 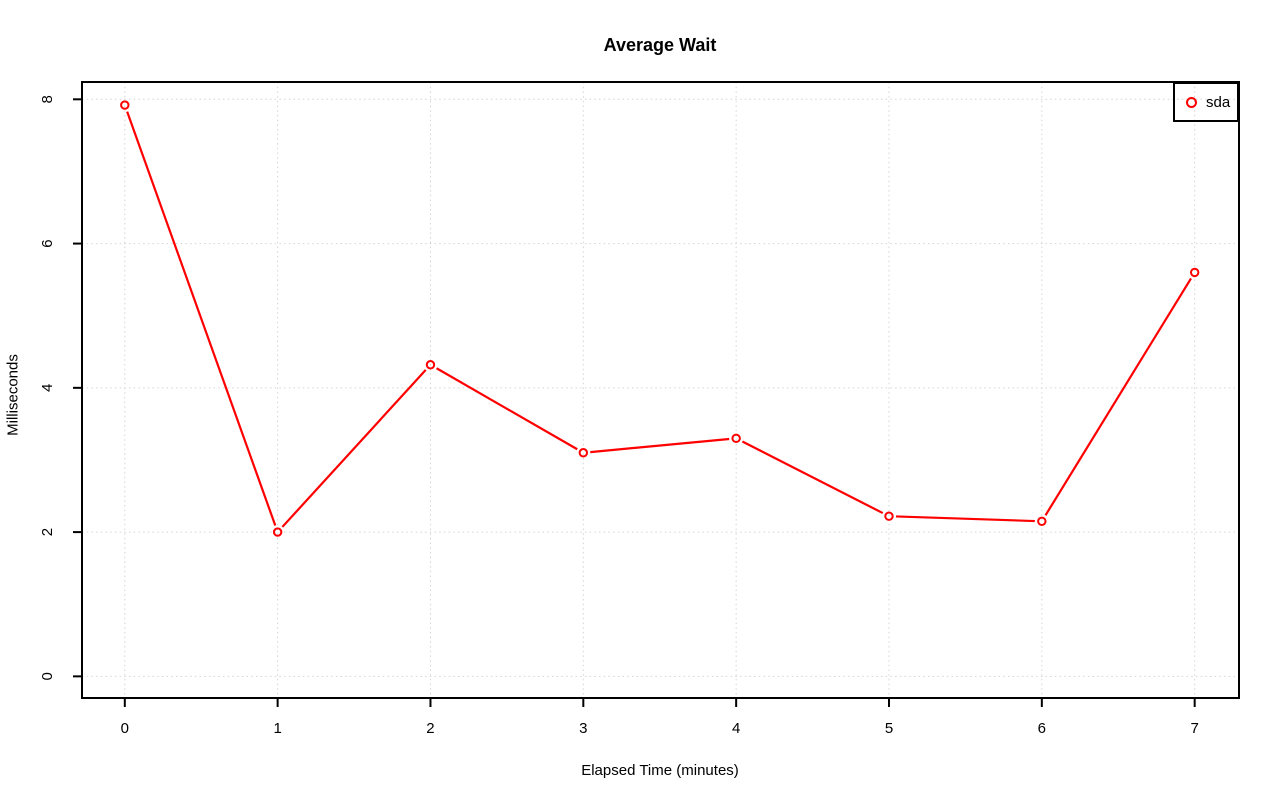 What do you see at coordinates (430, 728) in the screenshot?
I see `x-tick-label: 2` at bounding box center [430, 728].